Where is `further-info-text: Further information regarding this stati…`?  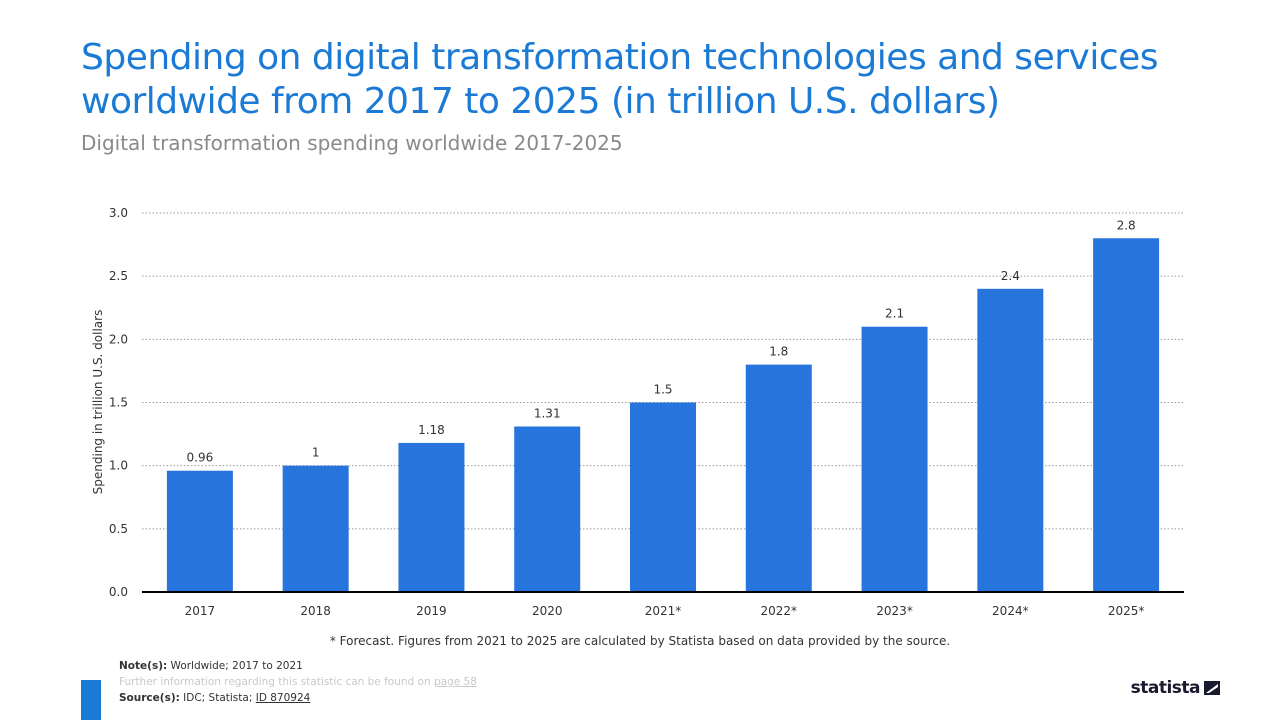
further-info-text: Further information regarding this stati… is located at coordinates (275, 682).